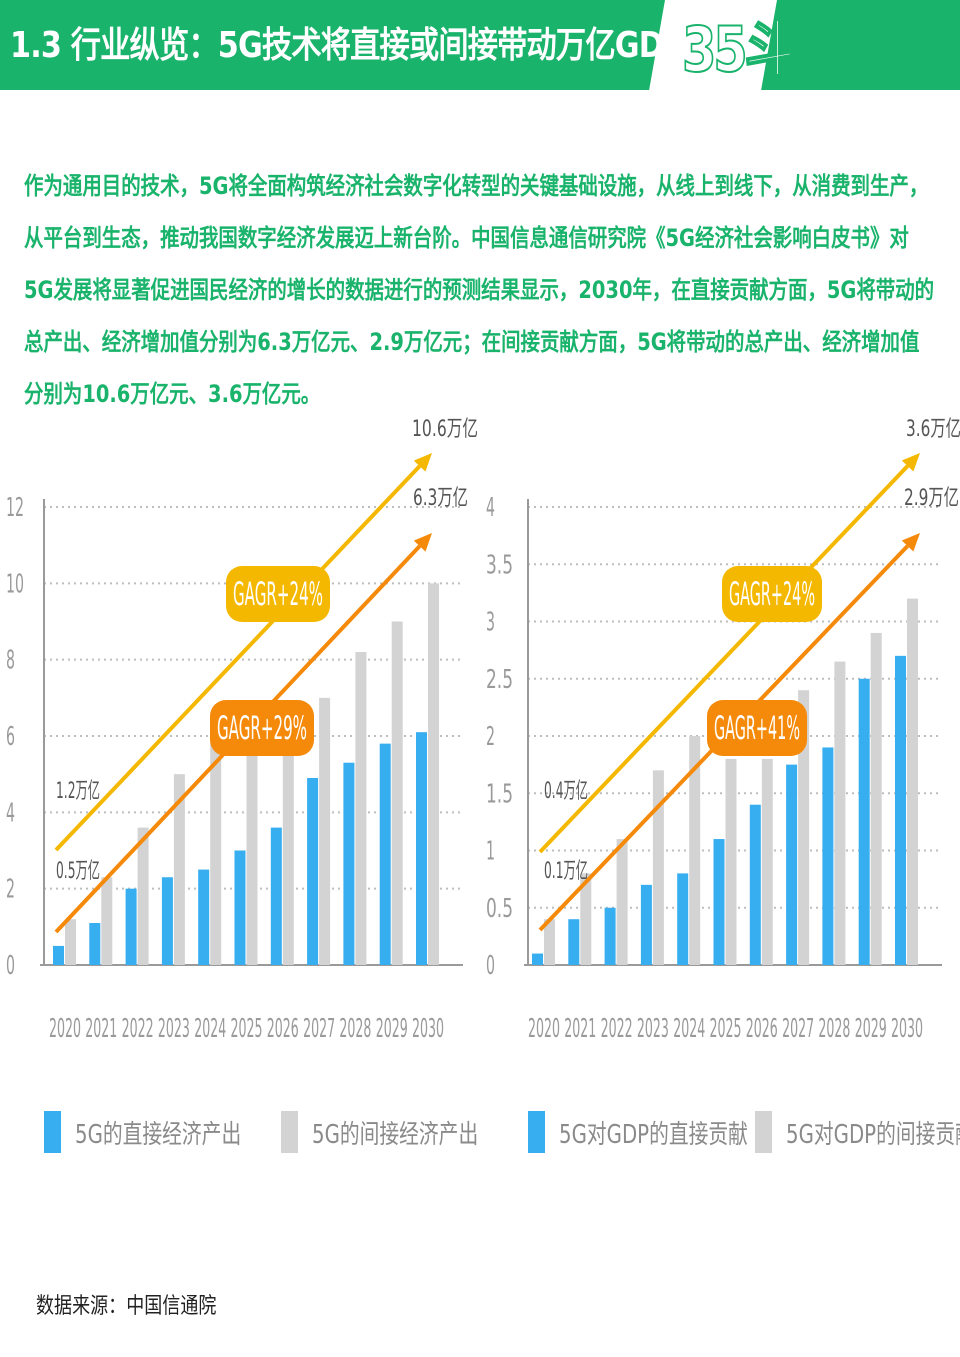  What do you see at coordinates (653, 1134) in the screenshot?
I see `legend-label: 5G对GDP的直接贡献` at bounding box center [653, 1134].